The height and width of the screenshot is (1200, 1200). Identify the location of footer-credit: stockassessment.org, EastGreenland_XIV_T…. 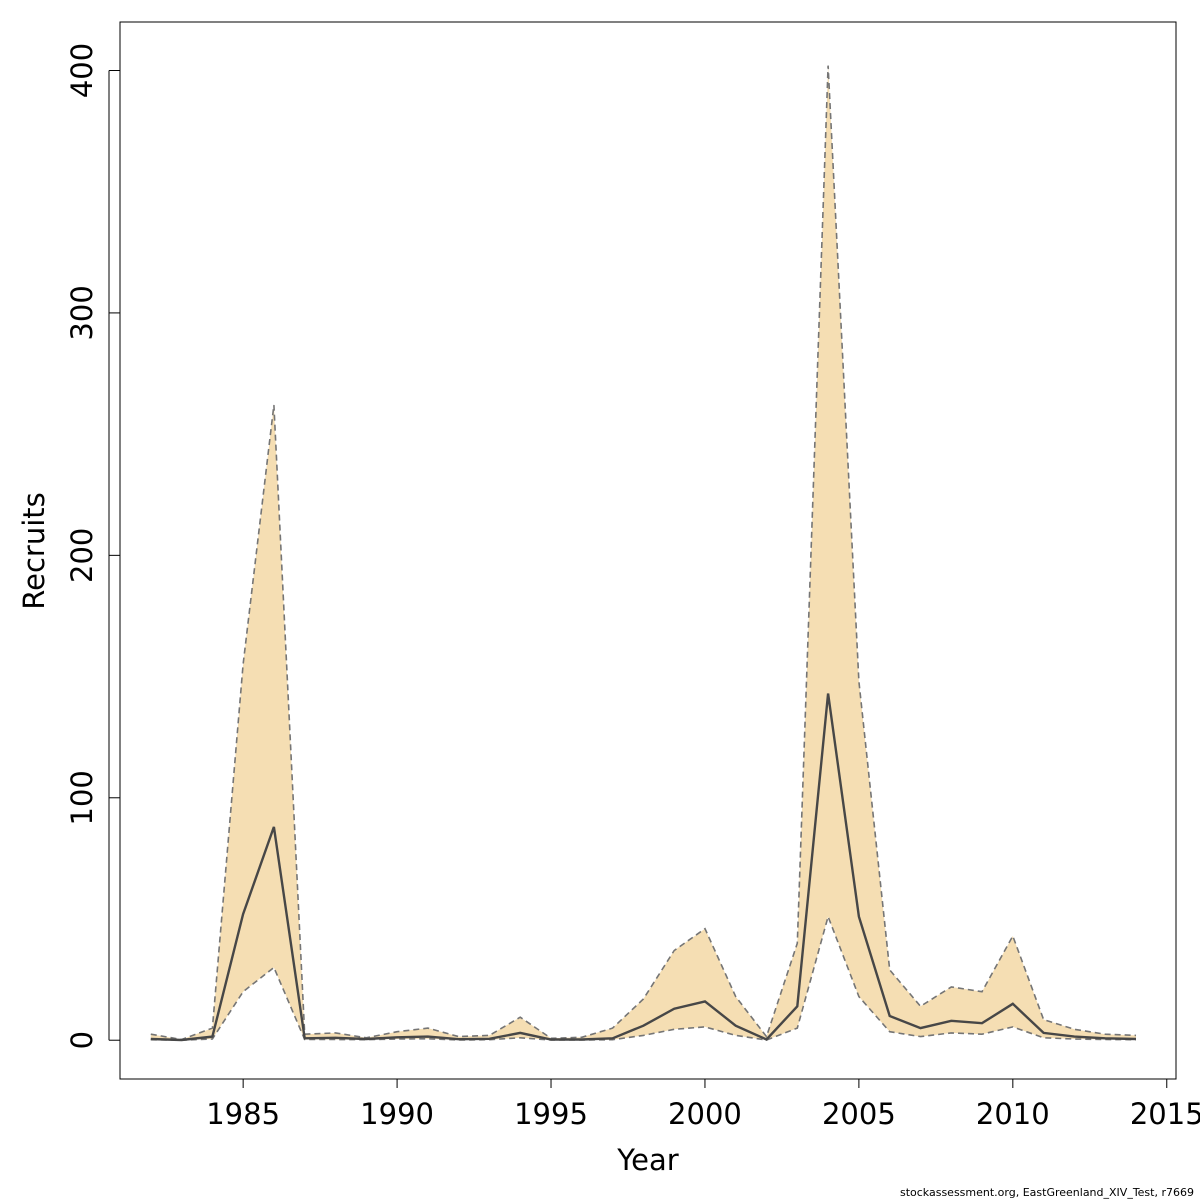
(1046, 1192).